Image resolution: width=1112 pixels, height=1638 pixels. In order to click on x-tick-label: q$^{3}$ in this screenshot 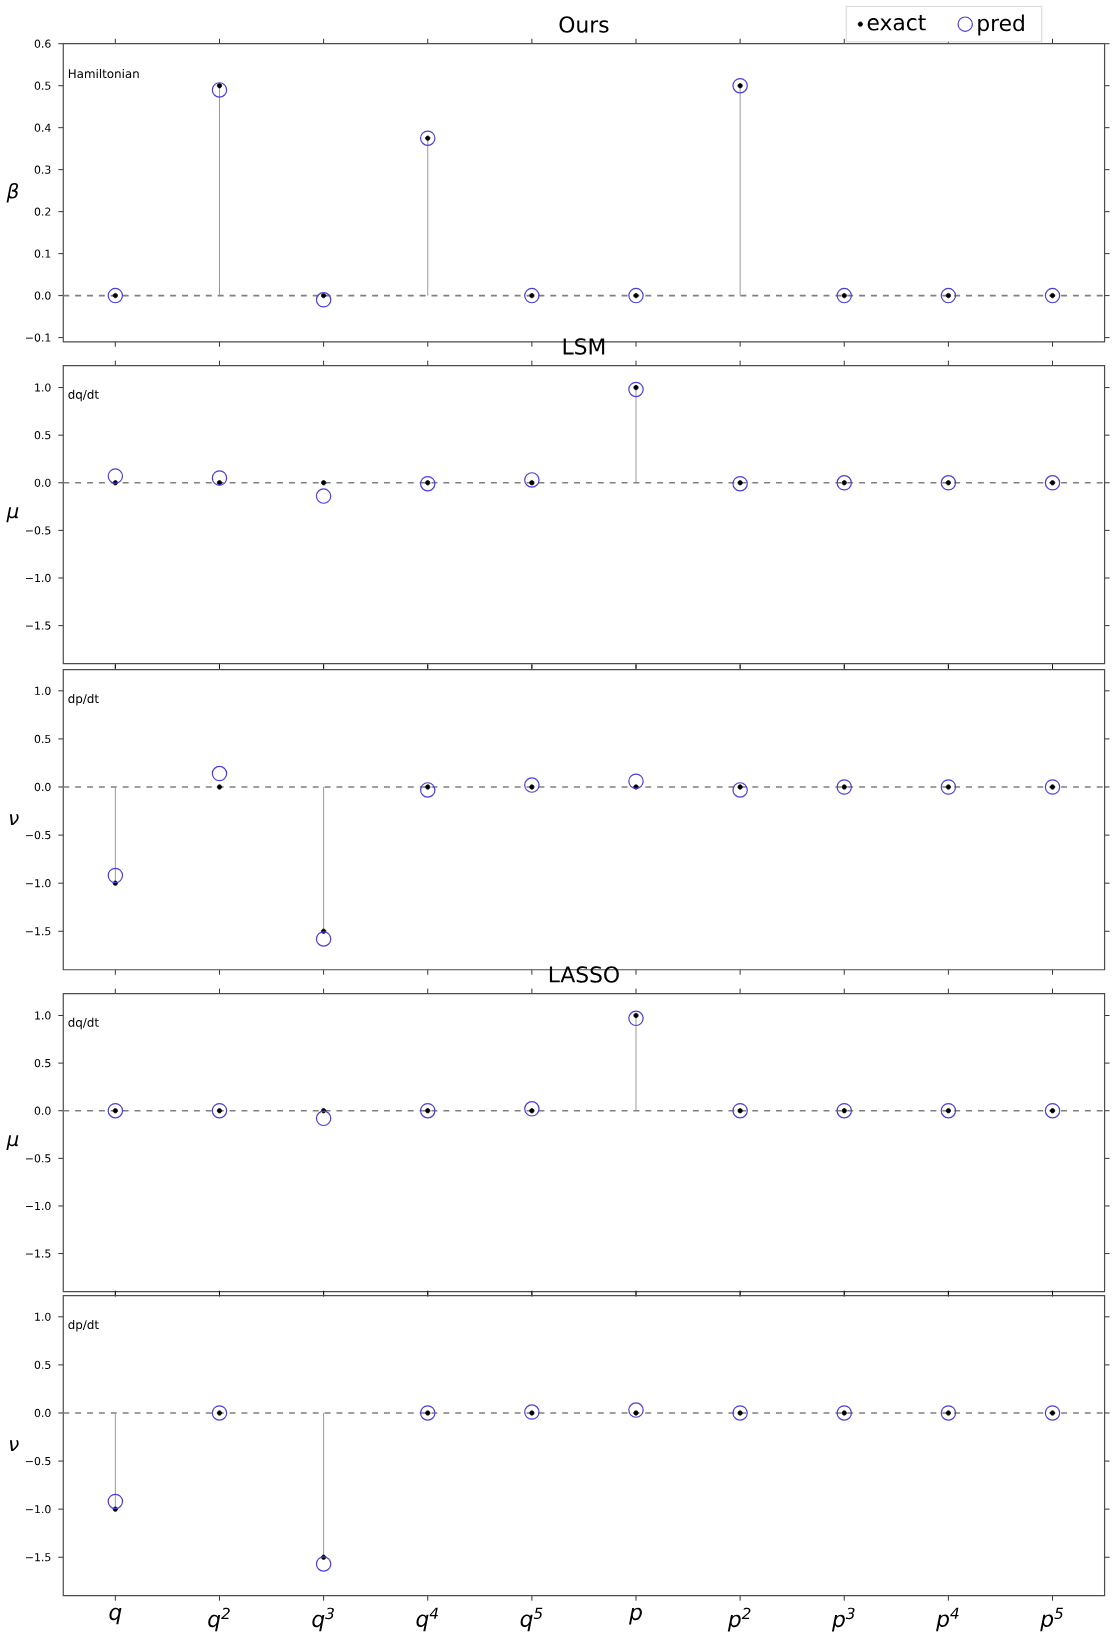, I will do `click(323, 1619)`.